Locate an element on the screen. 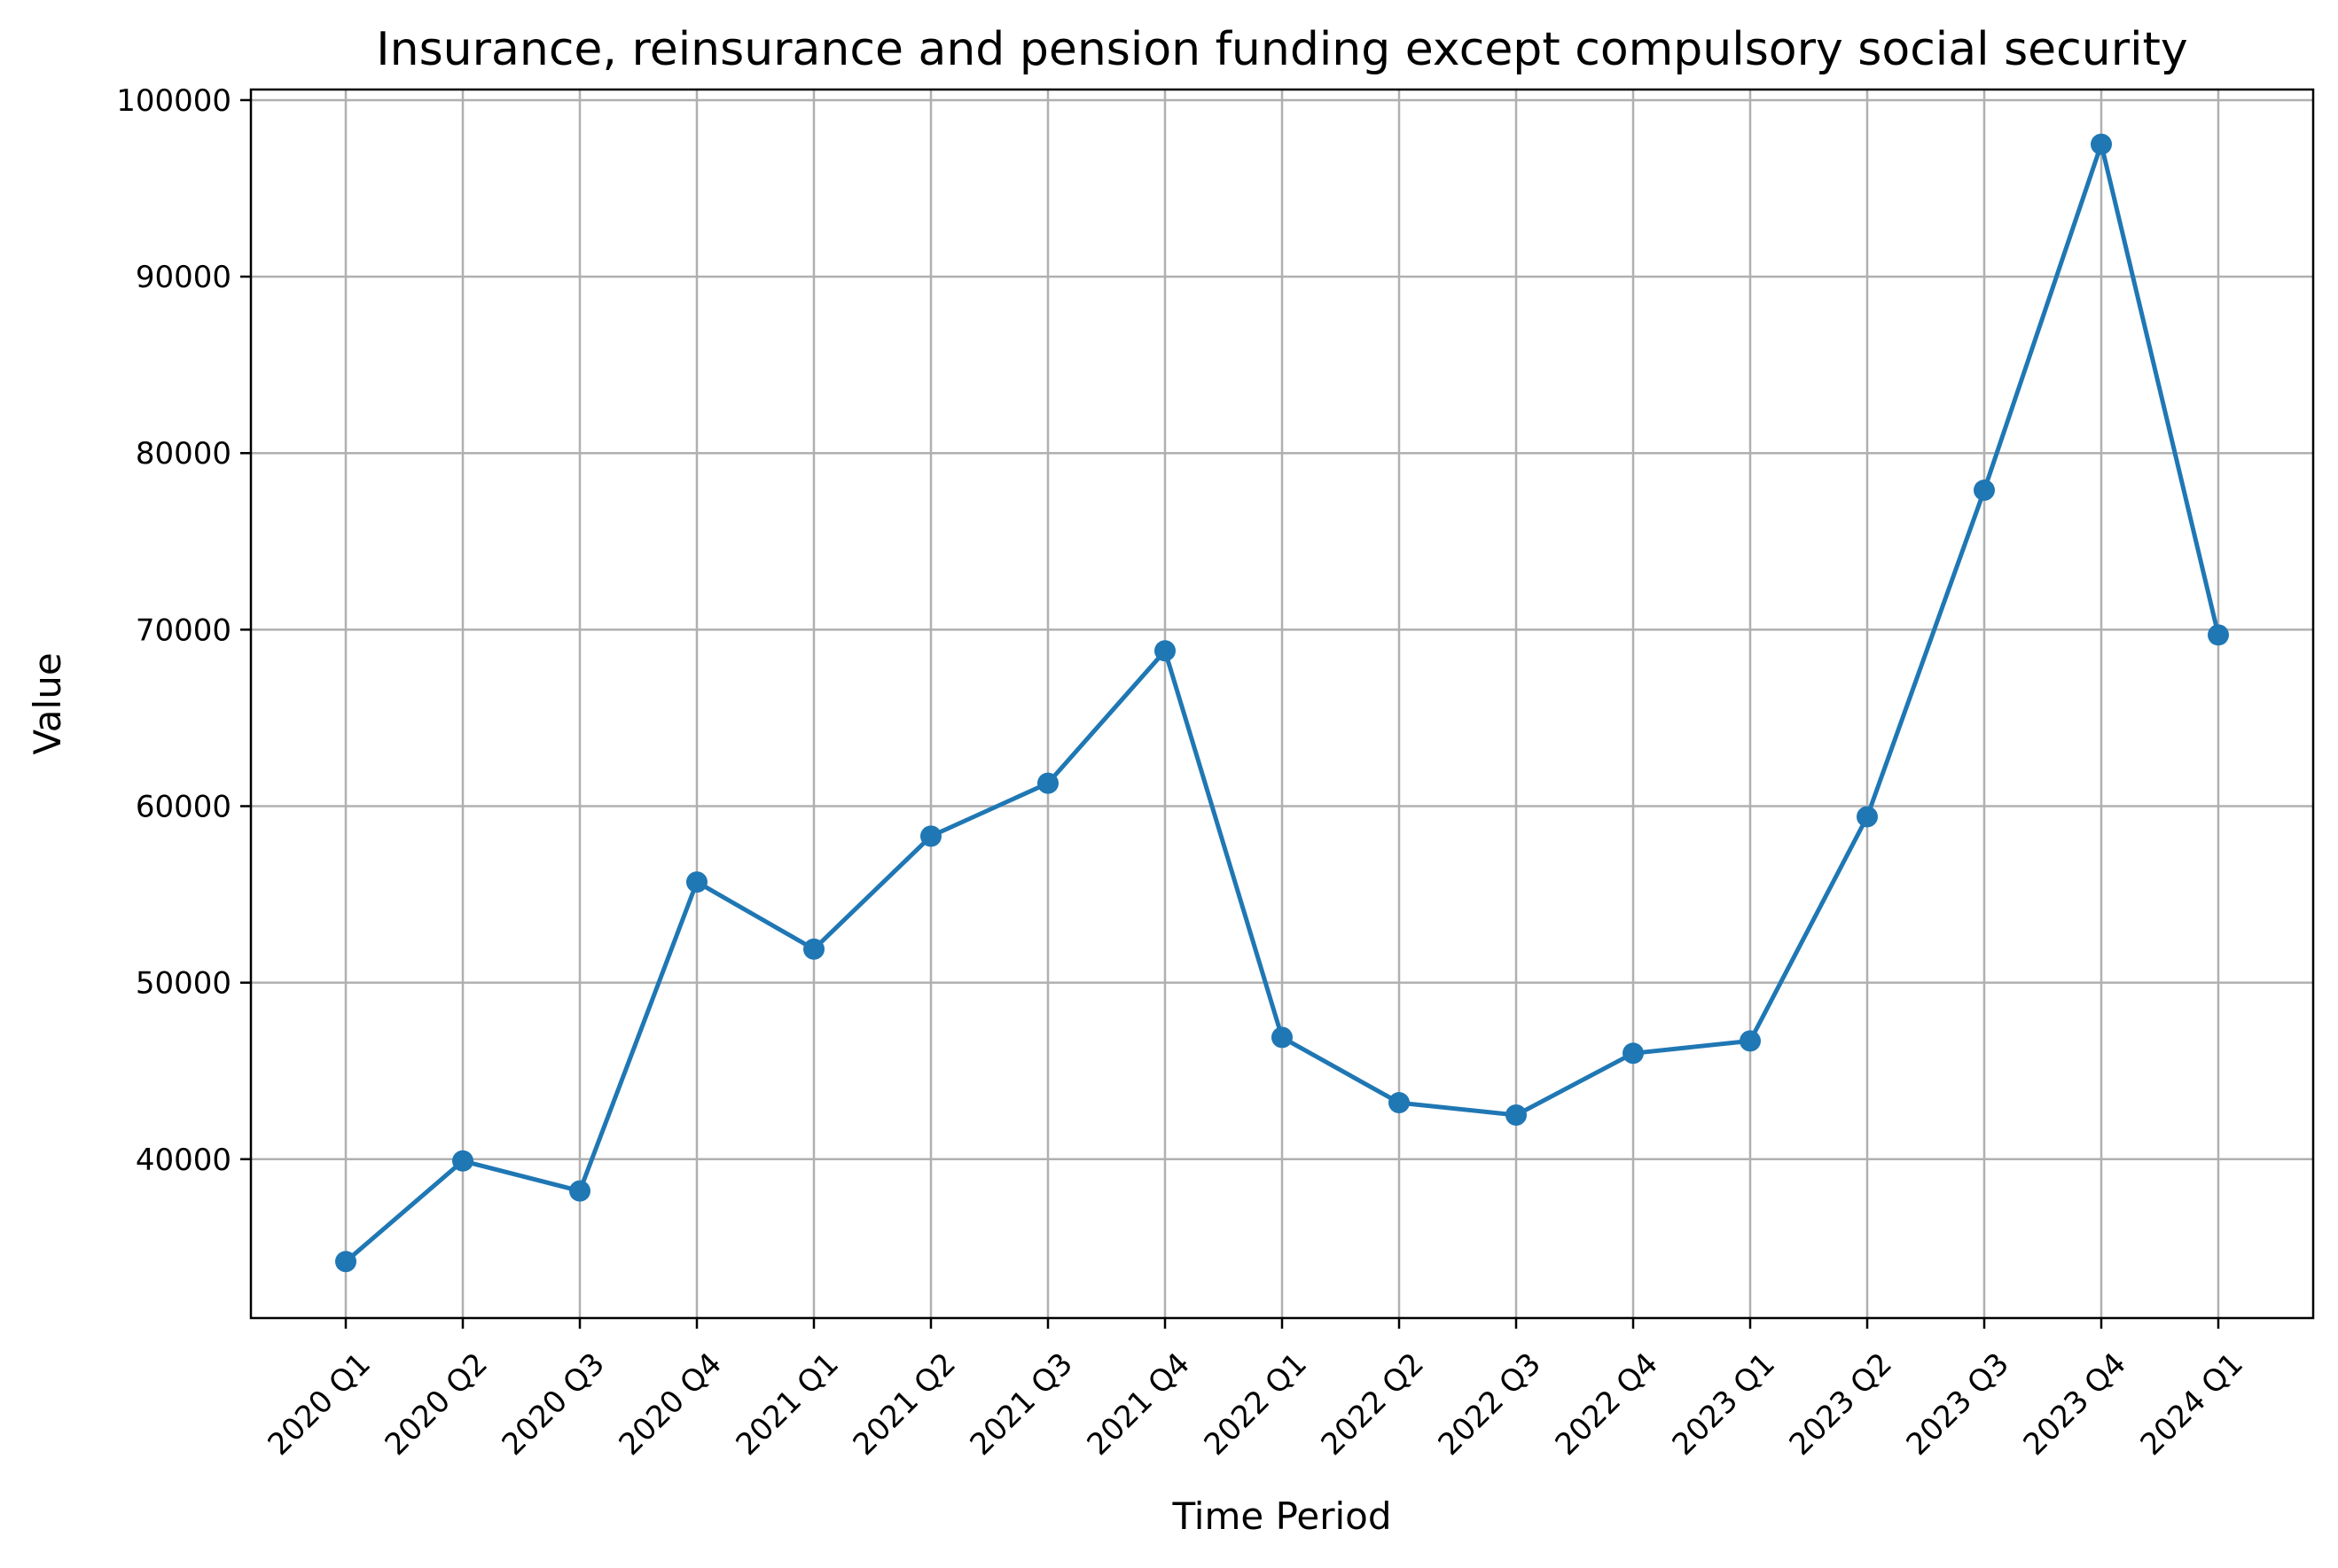  y-tick-label: 70000 is located at coordinates (183, 630).